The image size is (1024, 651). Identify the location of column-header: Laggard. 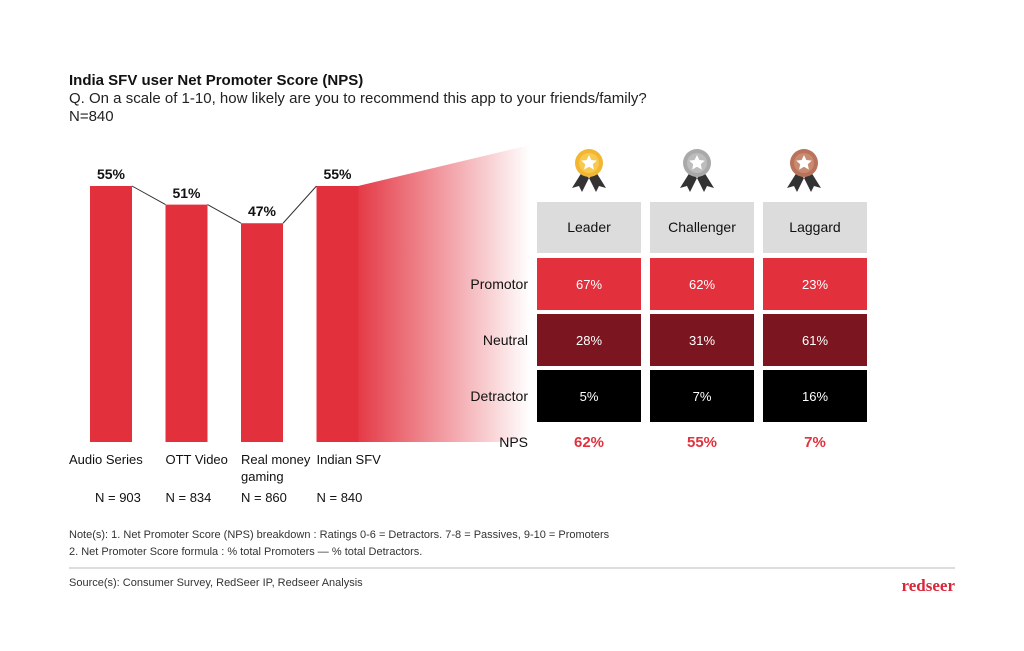
(815, 227).